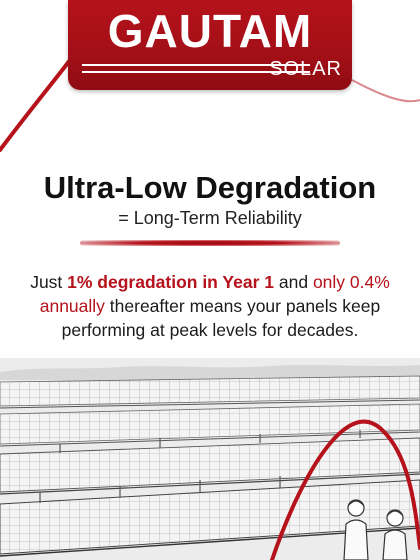 This screenshot has height=560, width=420. What do you see at coordinates (210, 218) in the screenshot?
I see `page-subtitle: = Long-Term Reliability` at bounding box center [210, 218].